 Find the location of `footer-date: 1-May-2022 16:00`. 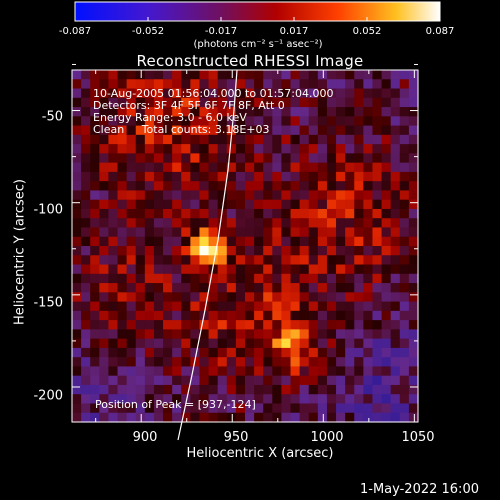

footer-date: 1-May-2022 16:00 is located at coordinates (419, 489).